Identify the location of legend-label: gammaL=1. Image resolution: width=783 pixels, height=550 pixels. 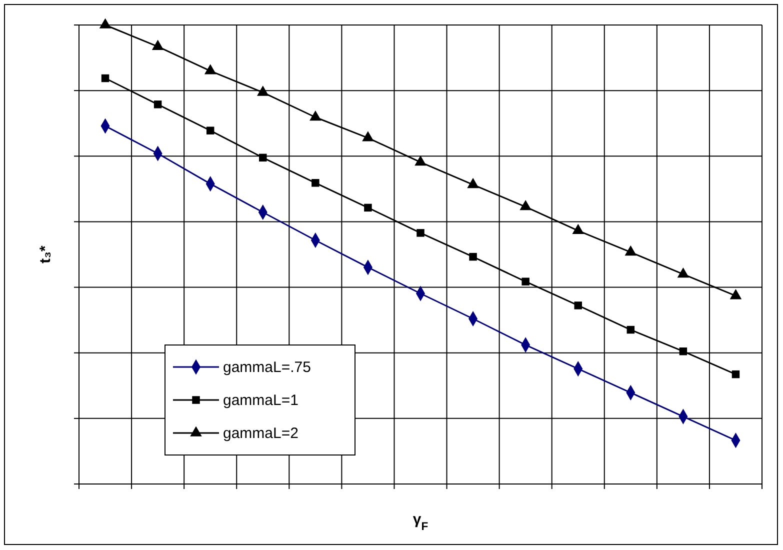
(260, 400).